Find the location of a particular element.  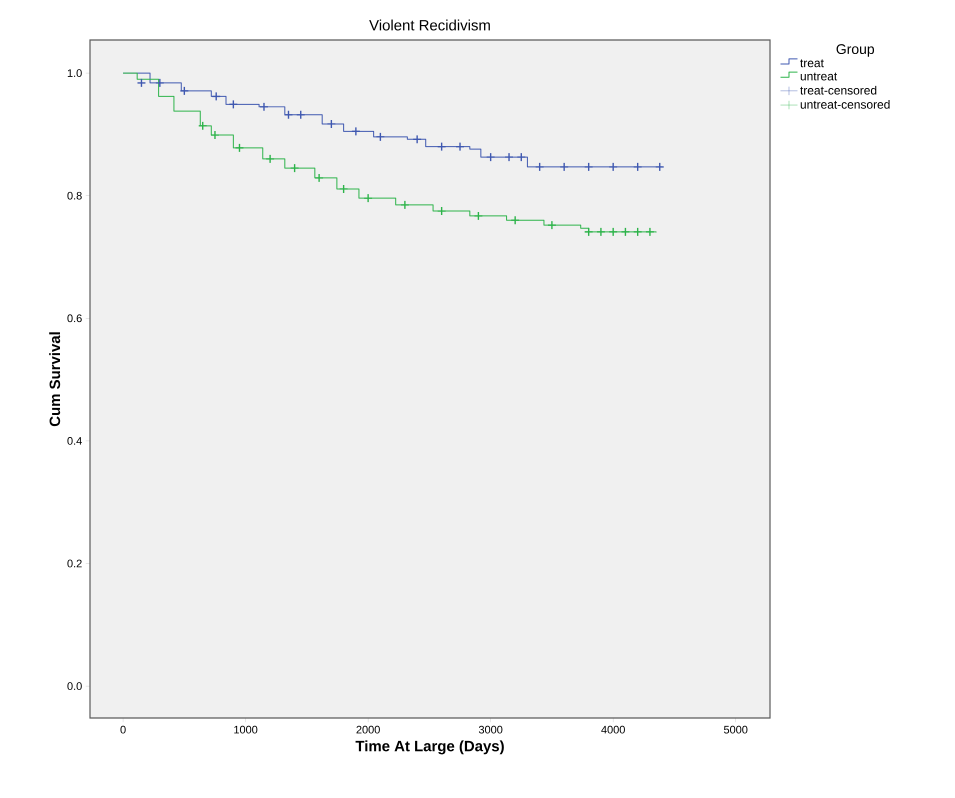

x-tick-label: 0 is located at coordinates (123, 730).